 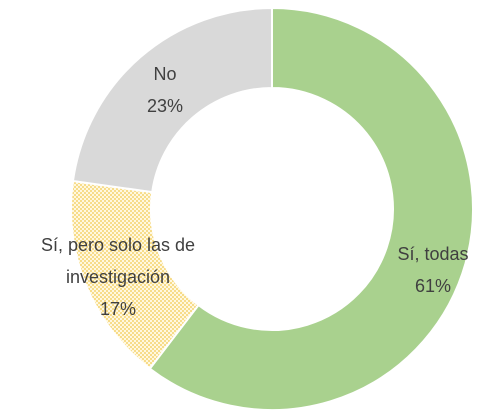 What do you see at coordinates (165, 90) in the screenshot?
I see `data-label: No 23%` at bounding box center [165, 90].